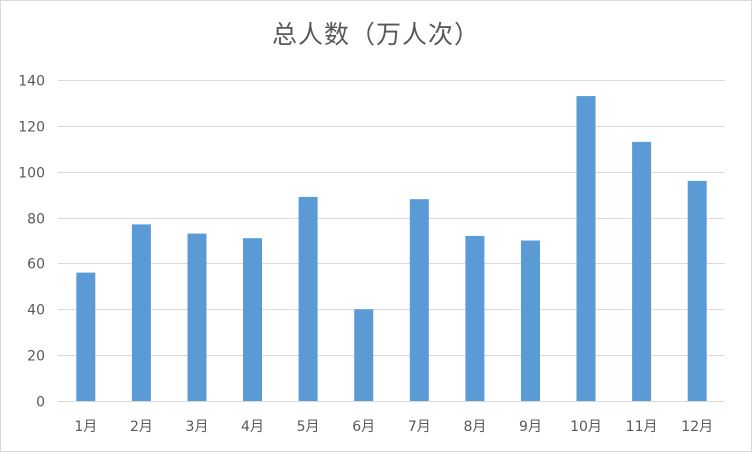  What do you see at coordinates (642, 427) in the screenshot?
I see `x-tick-label: 11月` at bounding box center [642, 427].